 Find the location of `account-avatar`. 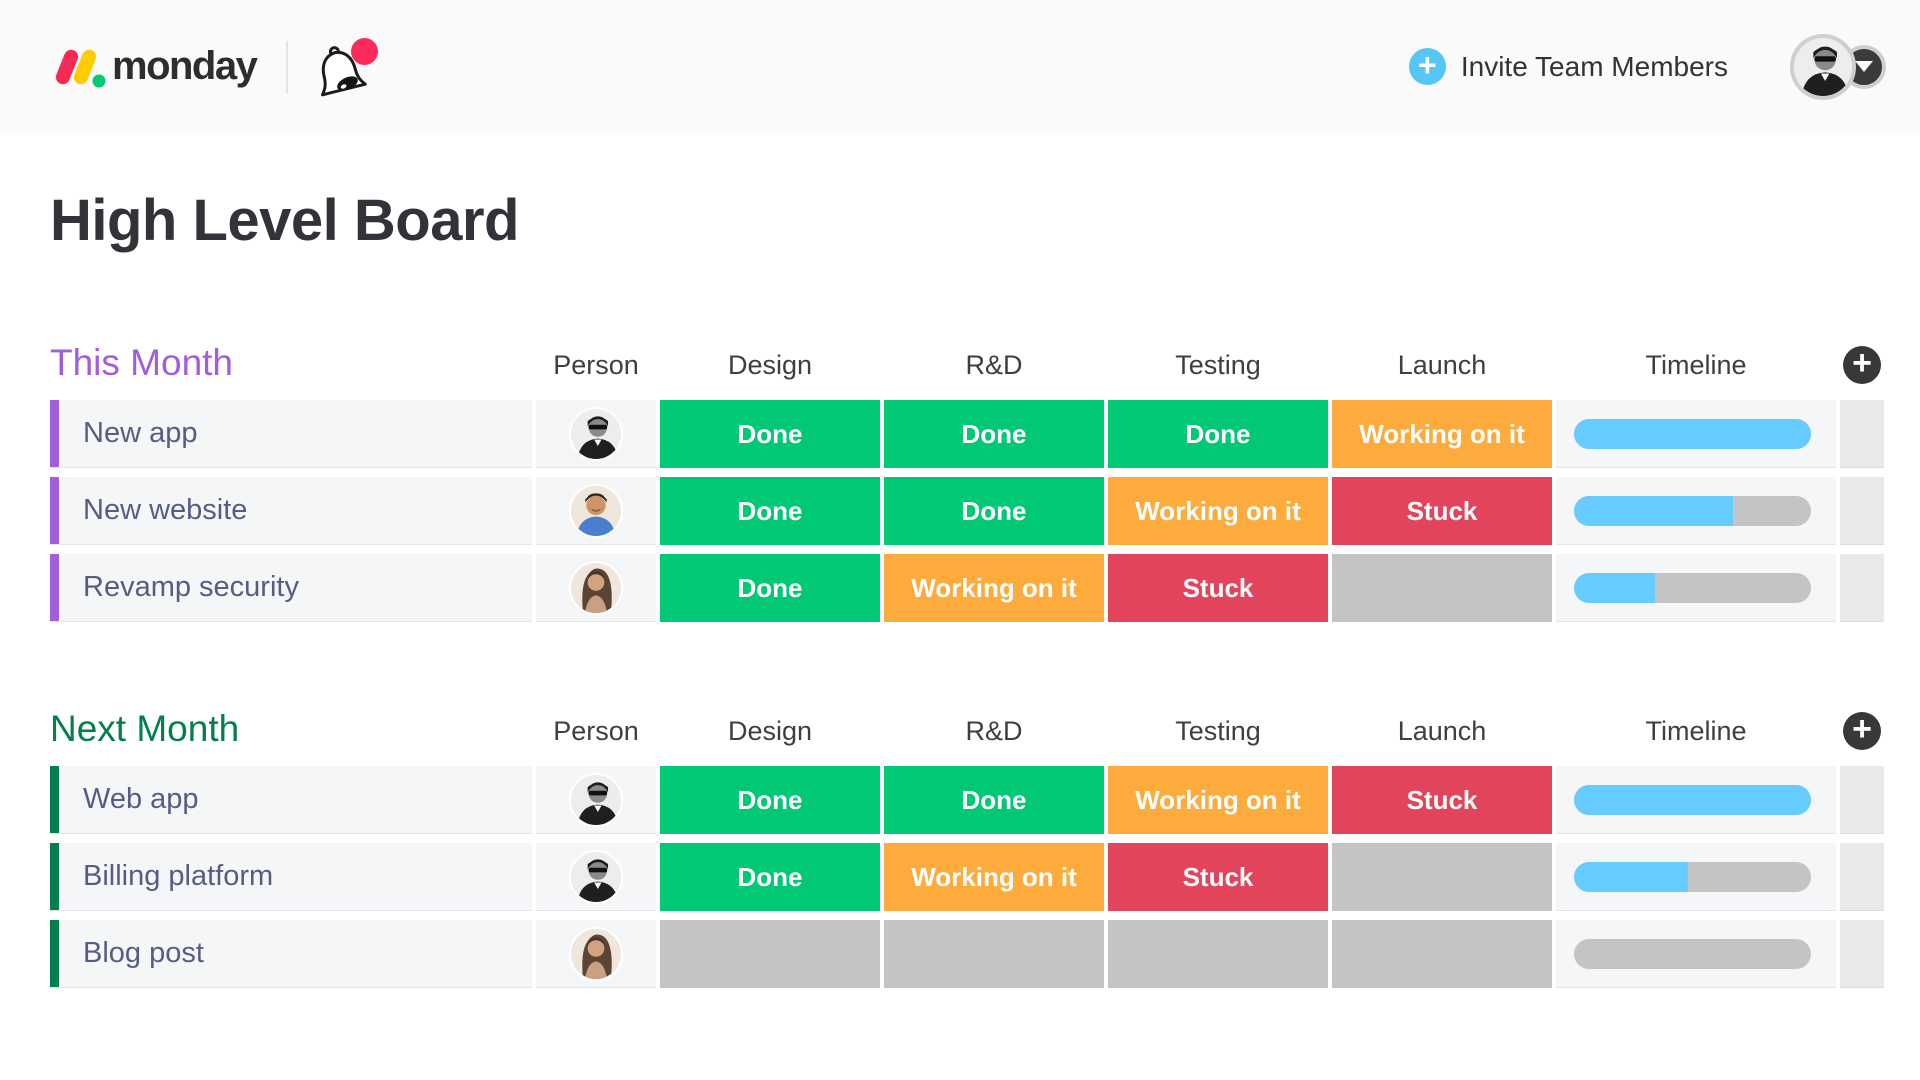

account-avatar is located at coordinates (1823, 66).